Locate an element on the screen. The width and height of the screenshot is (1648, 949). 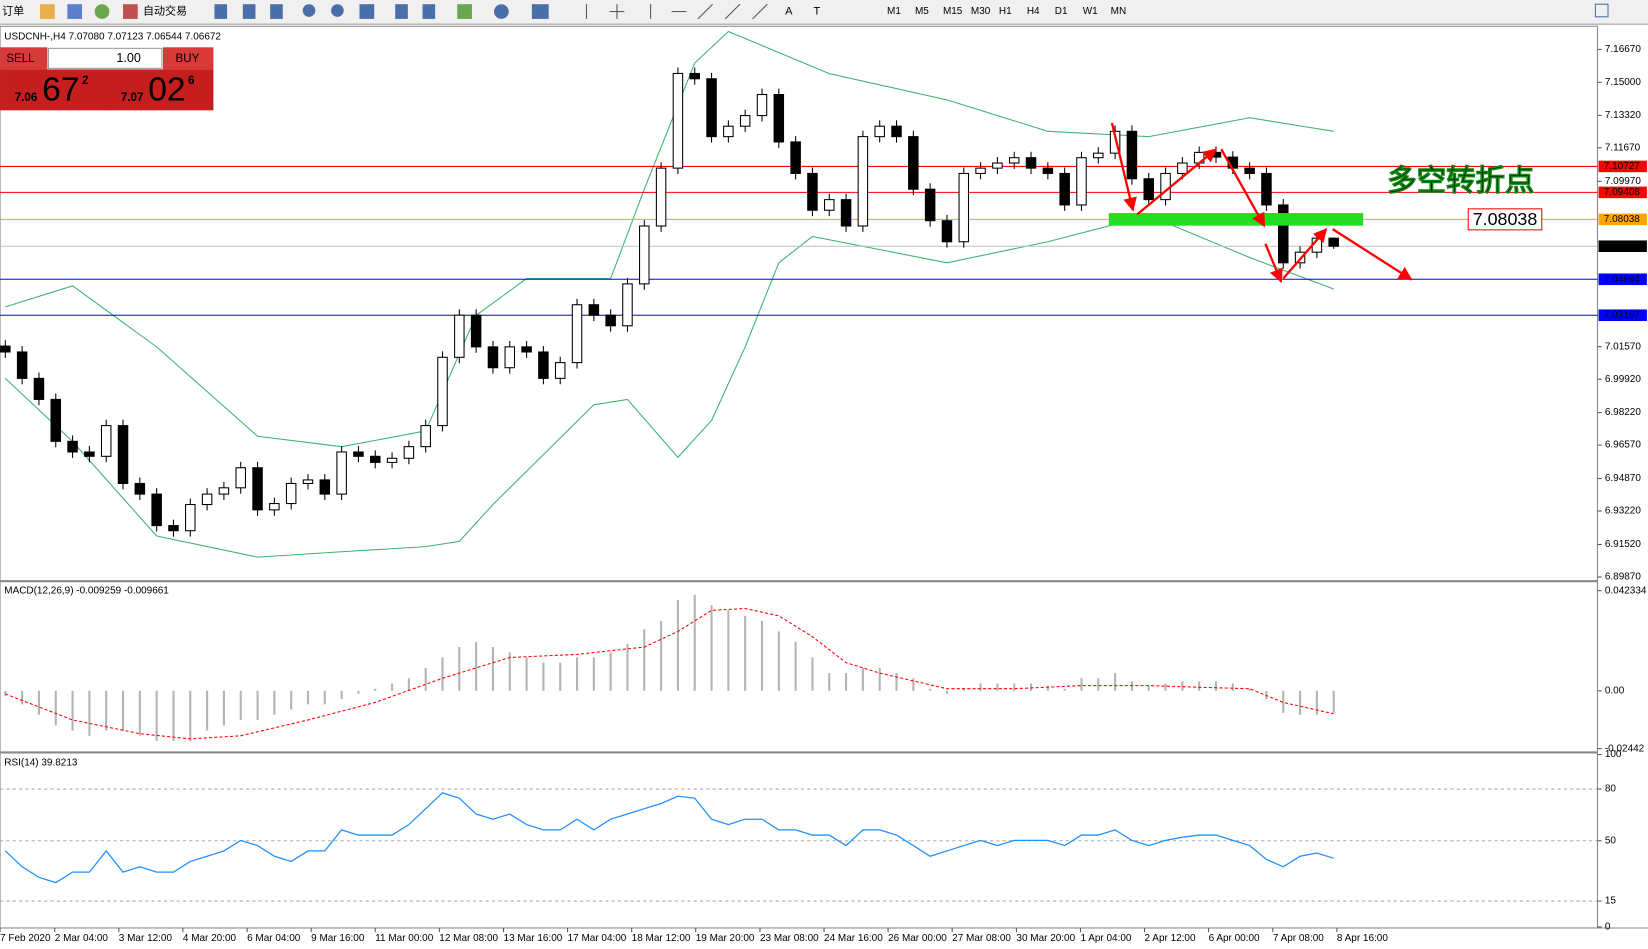
x-tick-label: 19 Mar 20:00 is located at coordinates (725, 938).